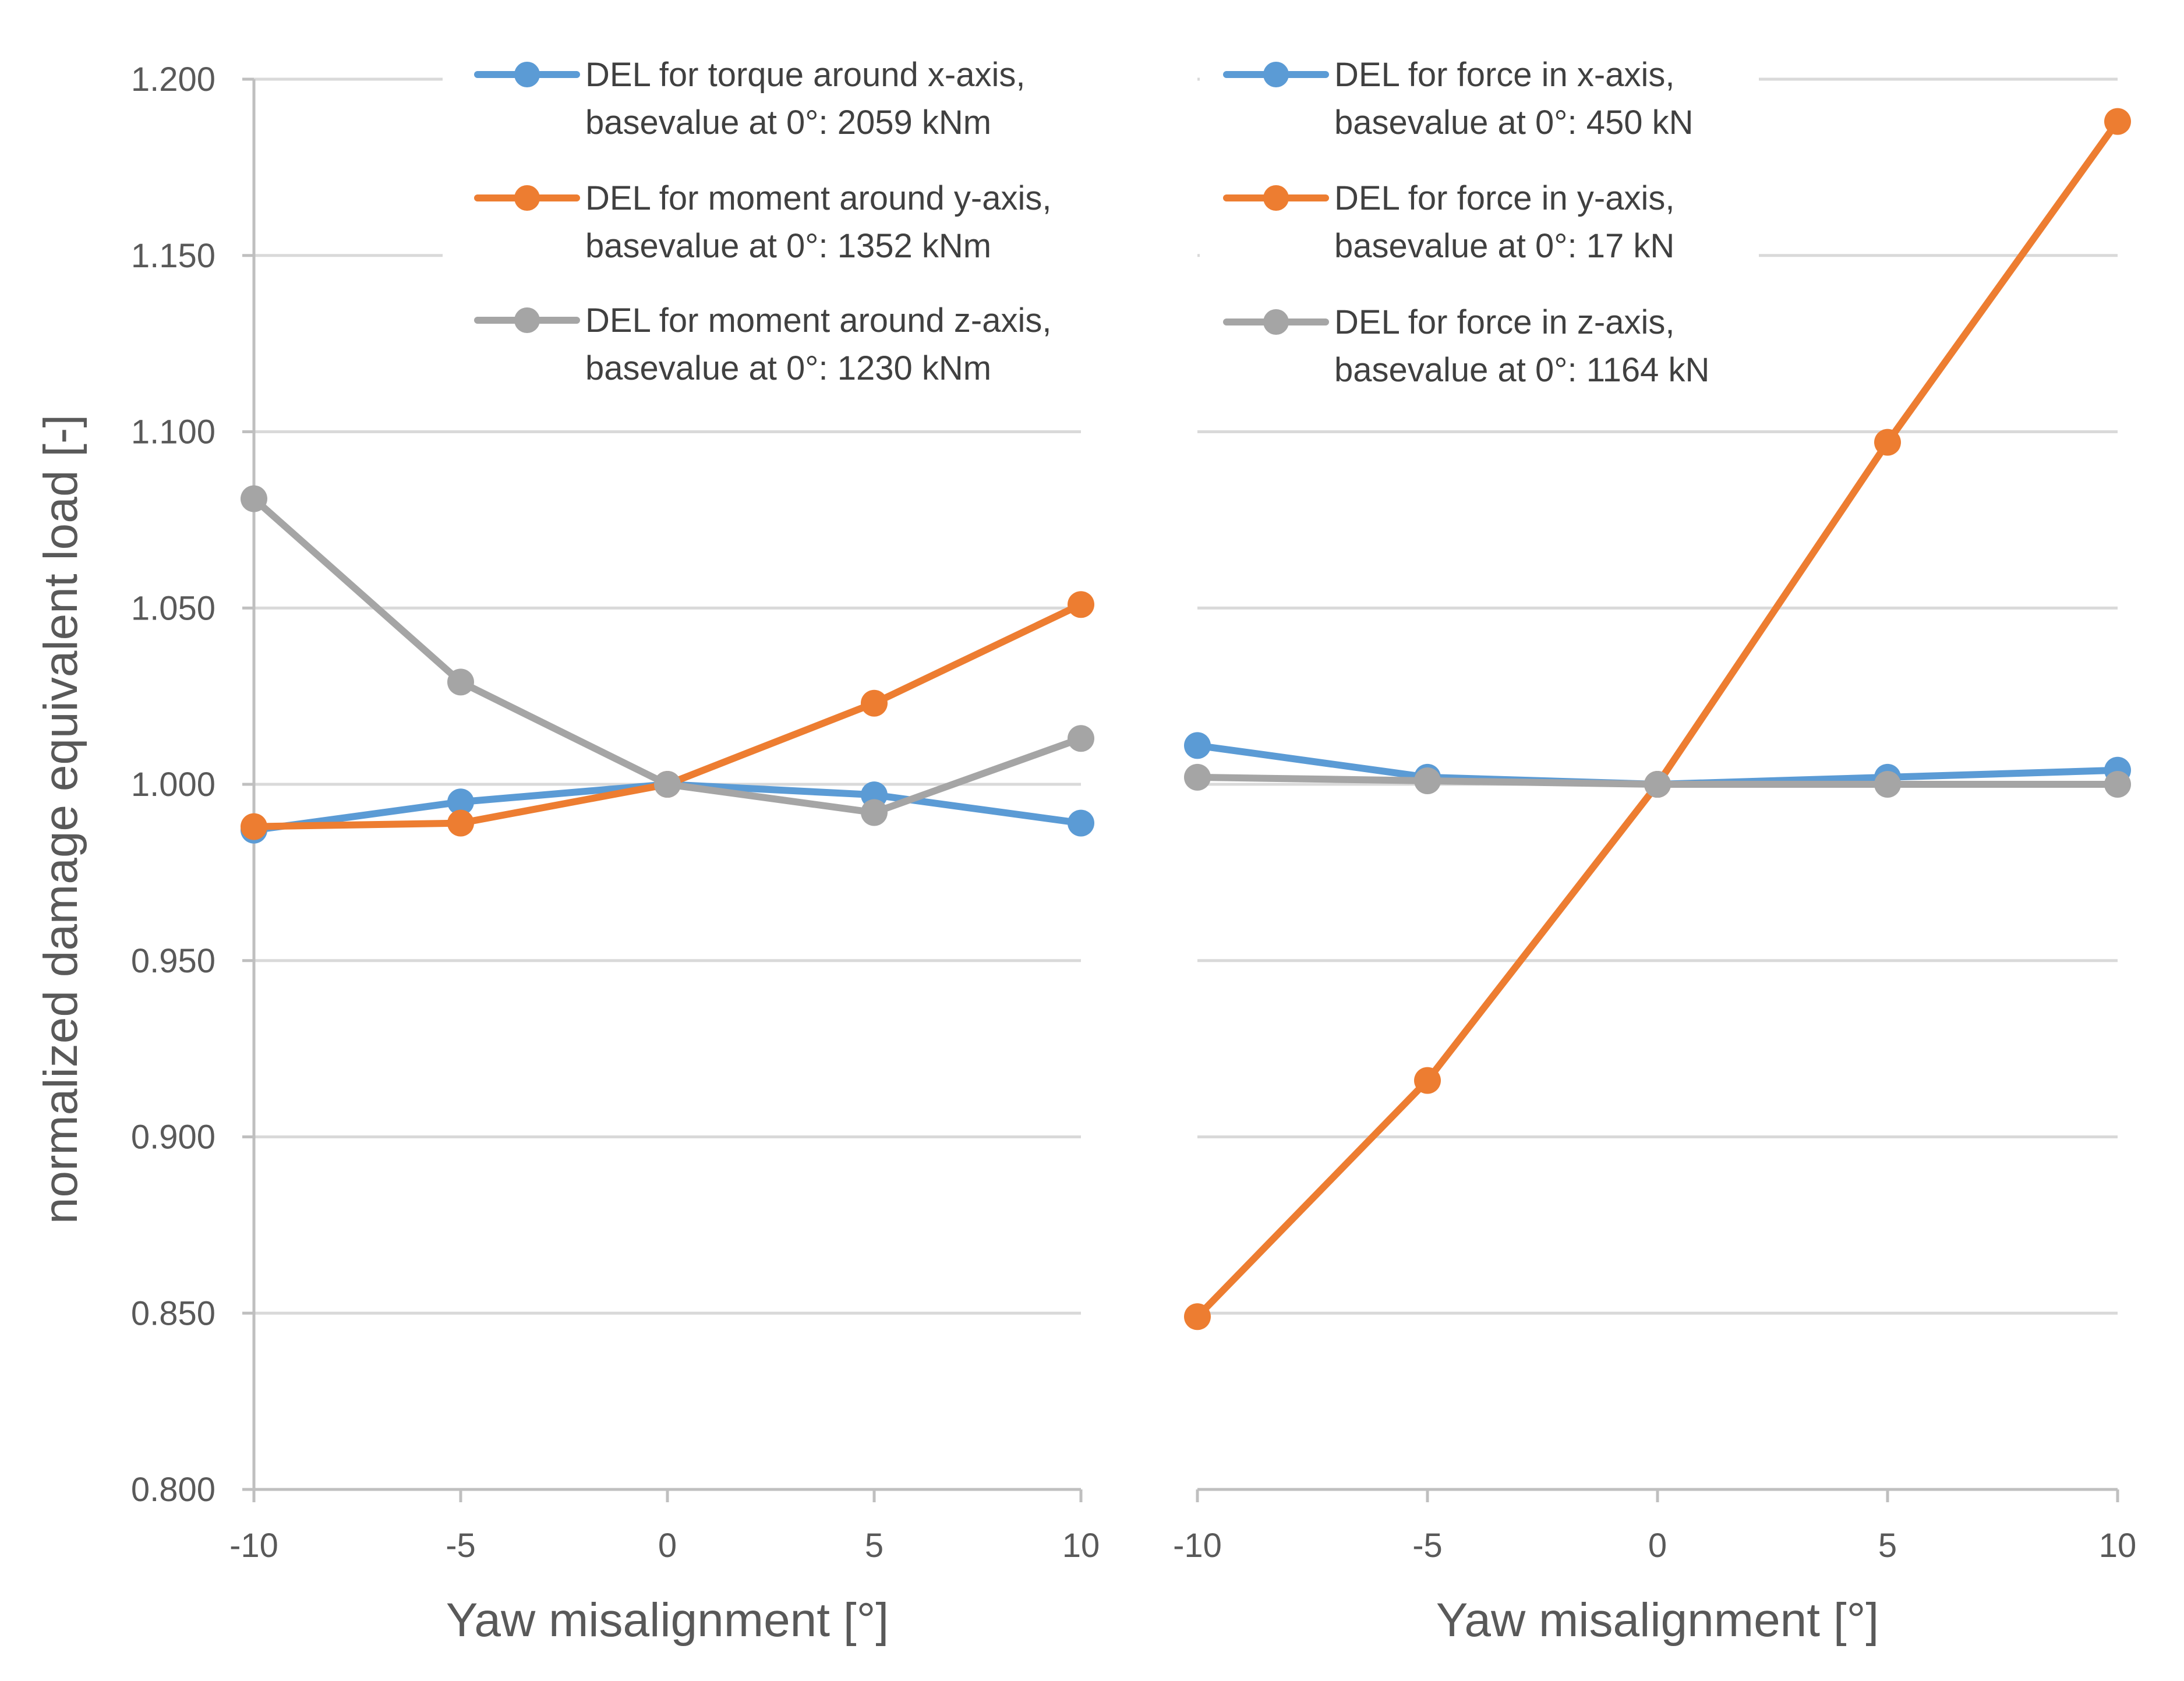 The height and width of the screenshot is (1681, 2184). Describe the element at coordinates (173, 1313) in the screenshot. I see `y-tick-label: 0.850` at that location.